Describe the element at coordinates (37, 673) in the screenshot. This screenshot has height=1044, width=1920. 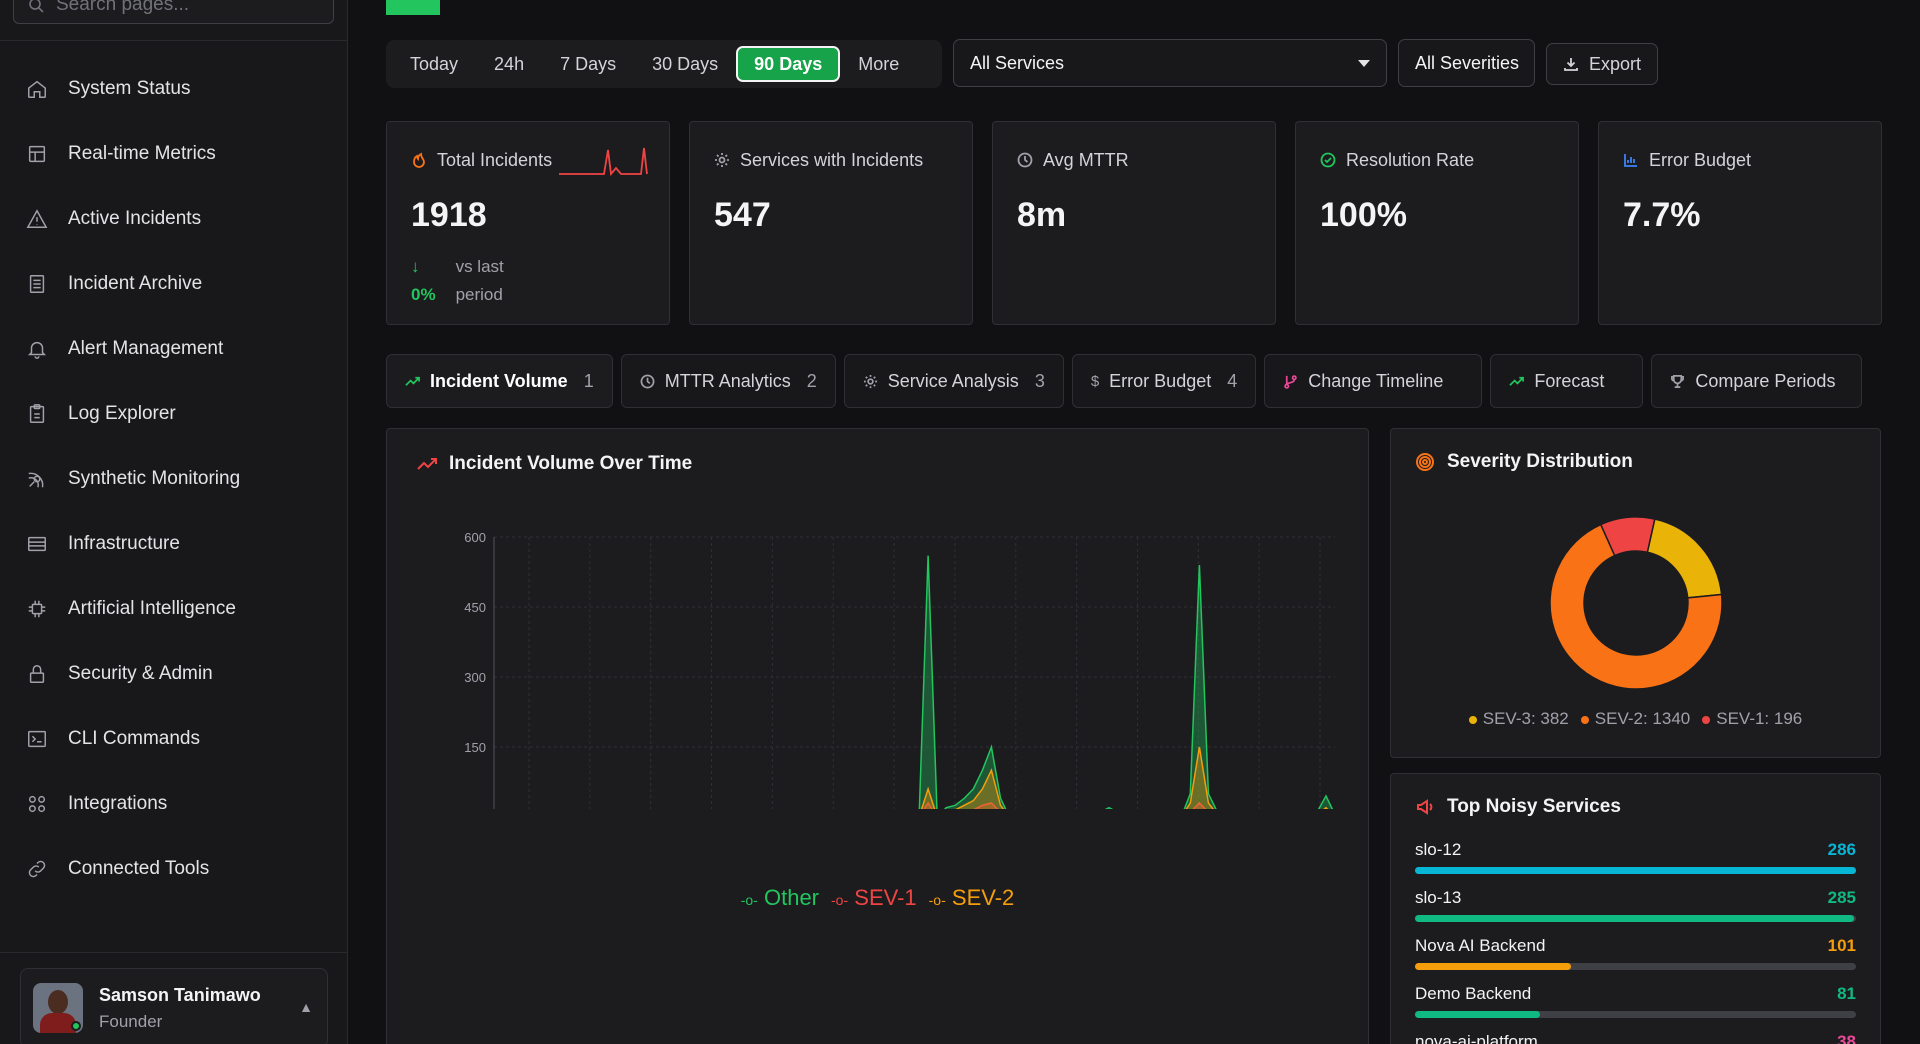
I see `lock-icon` at that location.